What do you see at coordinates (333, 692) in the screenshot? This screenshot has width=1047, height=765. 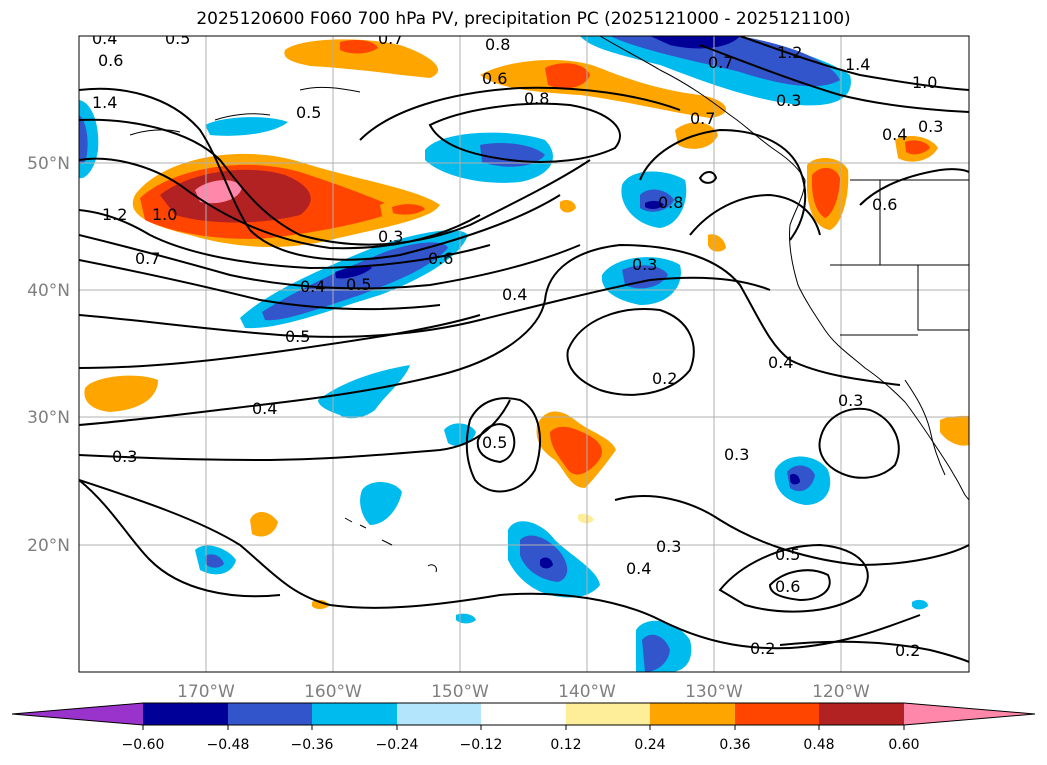 I see `lon-label: 160°W` at bounding box center [333, 692].